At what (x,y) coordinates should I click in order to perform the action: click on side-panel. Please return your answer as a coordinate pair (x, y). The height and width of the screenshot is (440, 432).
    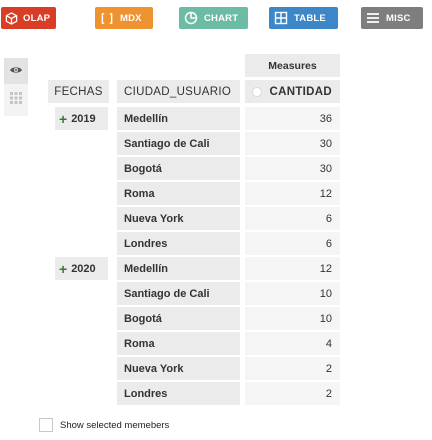
    Looking at the image, I should click on (16, 90).